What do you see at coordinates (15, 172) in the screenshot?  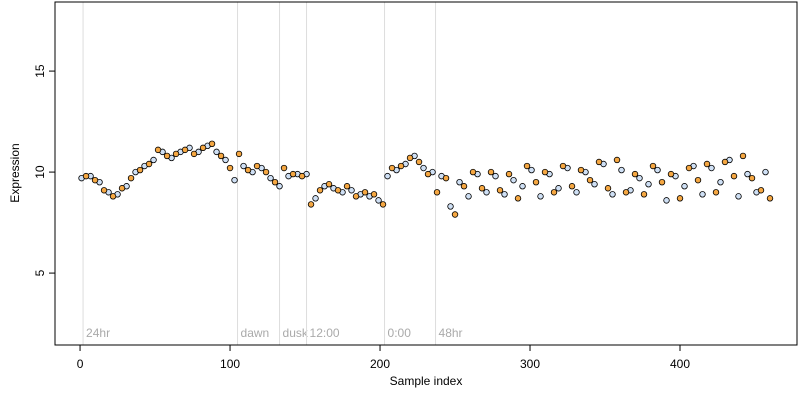 I see `y-axis-label: Expression` at bounding box center [15, 172].